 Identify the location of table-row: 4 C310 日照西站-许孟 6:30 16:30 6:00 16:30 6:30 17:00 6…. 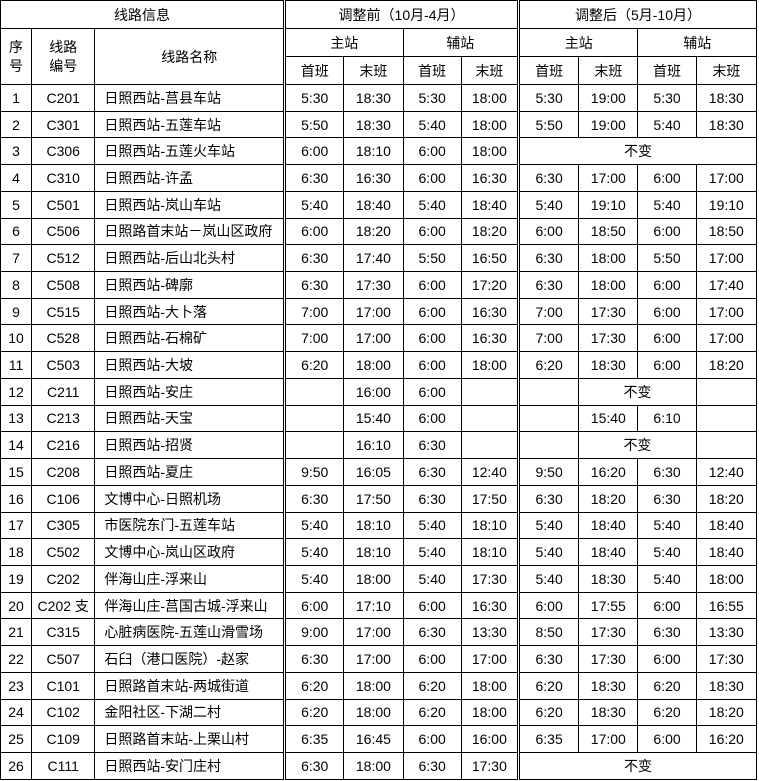
(379, 178).